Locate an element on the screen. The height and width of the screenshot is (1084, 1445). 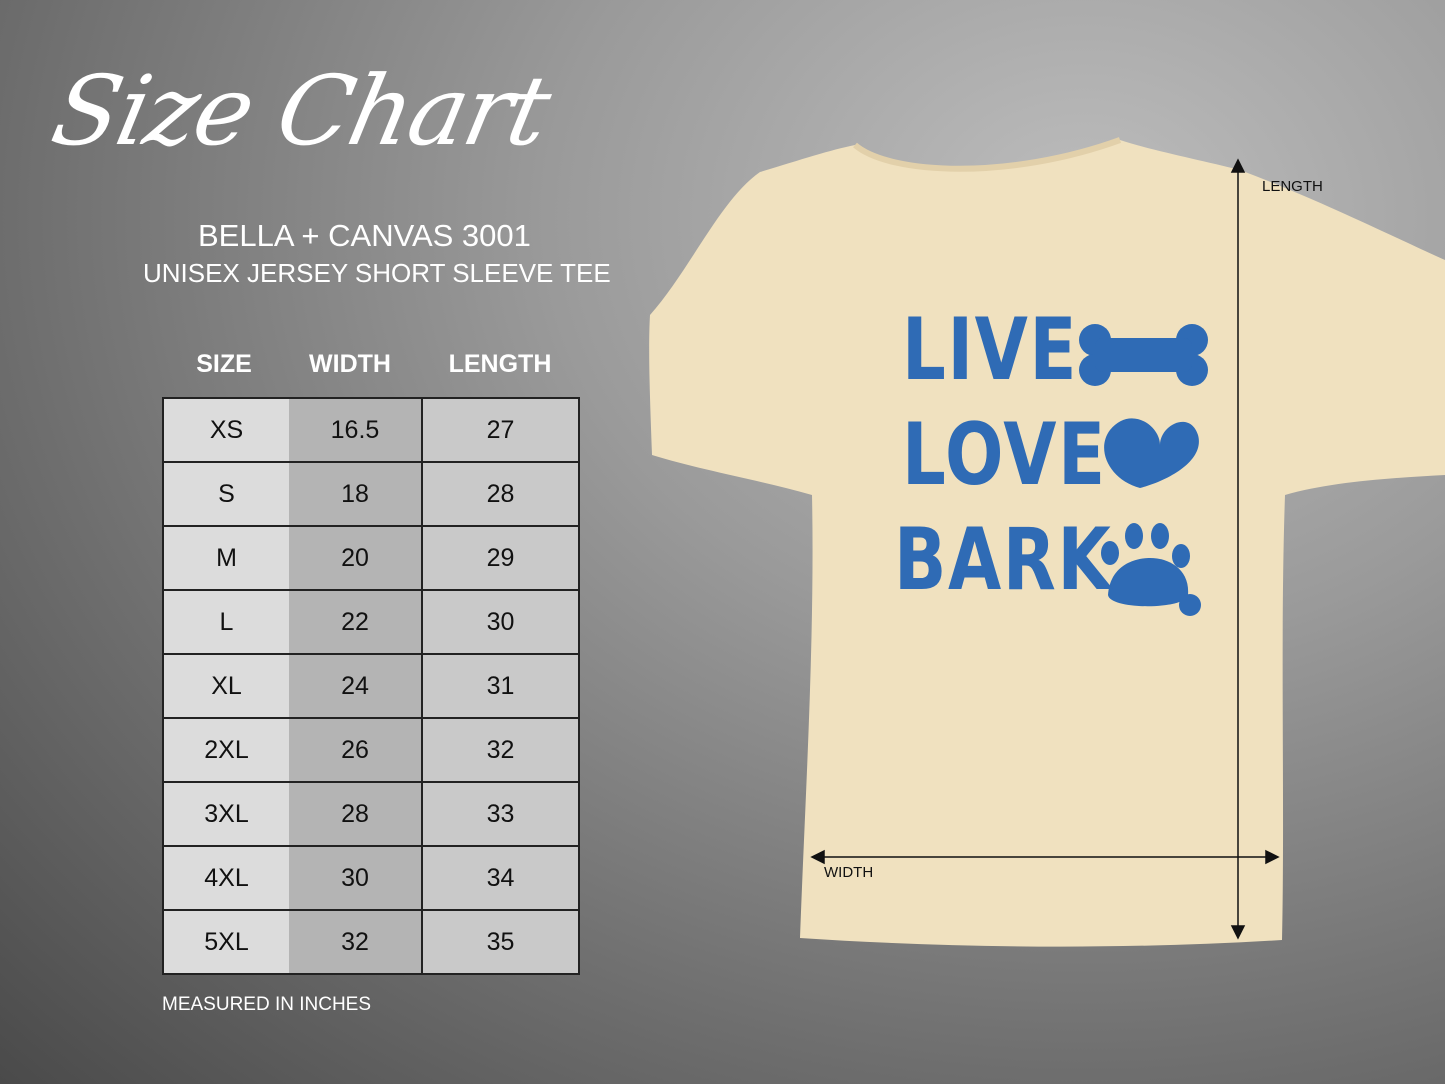
size-cell: M is located at coordinates (226, 558).